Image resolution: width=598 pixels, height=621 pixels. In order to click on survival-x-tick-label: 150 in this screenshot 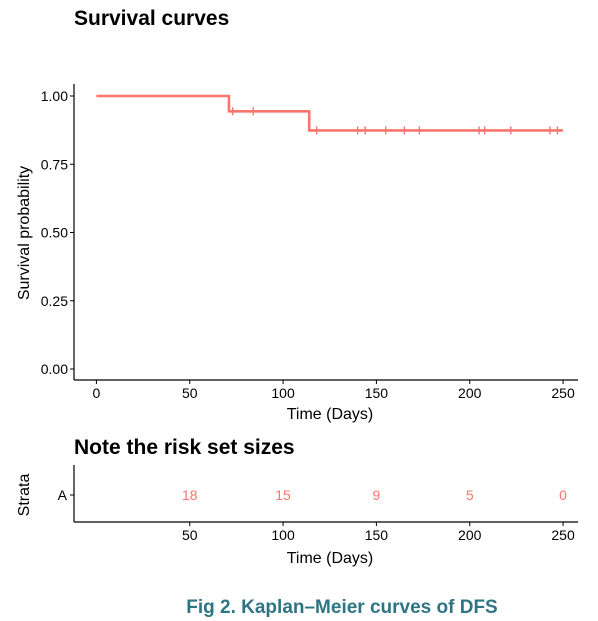, I will do `click(377, 393)`.